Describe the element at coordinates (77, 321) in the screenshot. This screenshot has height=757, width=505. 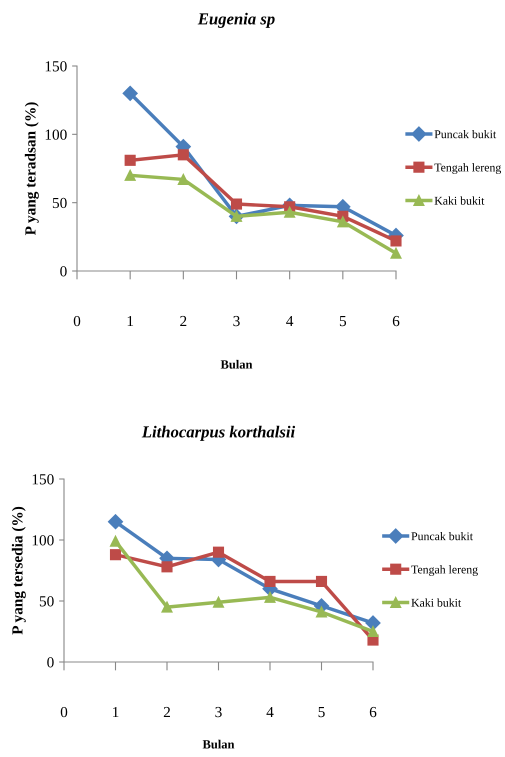
I see `x-tick-label: 0` at that location.